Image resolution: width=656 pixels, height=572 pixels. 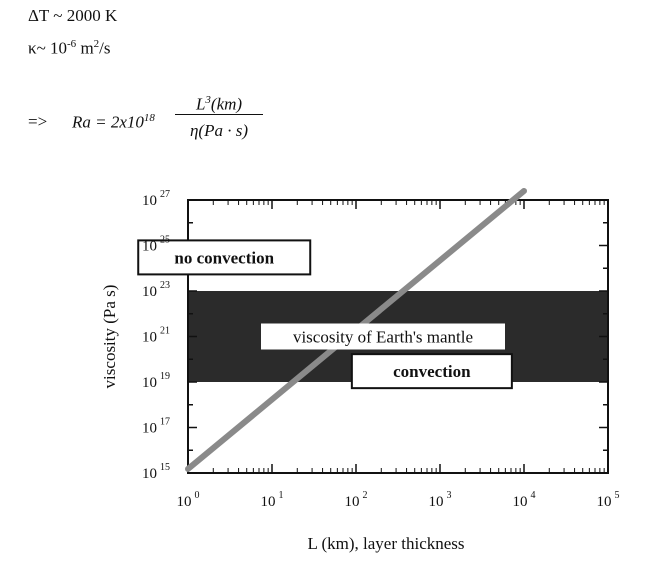 What do you see at coordinates (165, 240) in the screenshot?
I see `y-tick-label-exp: 25` at bounding box center [165, 240].